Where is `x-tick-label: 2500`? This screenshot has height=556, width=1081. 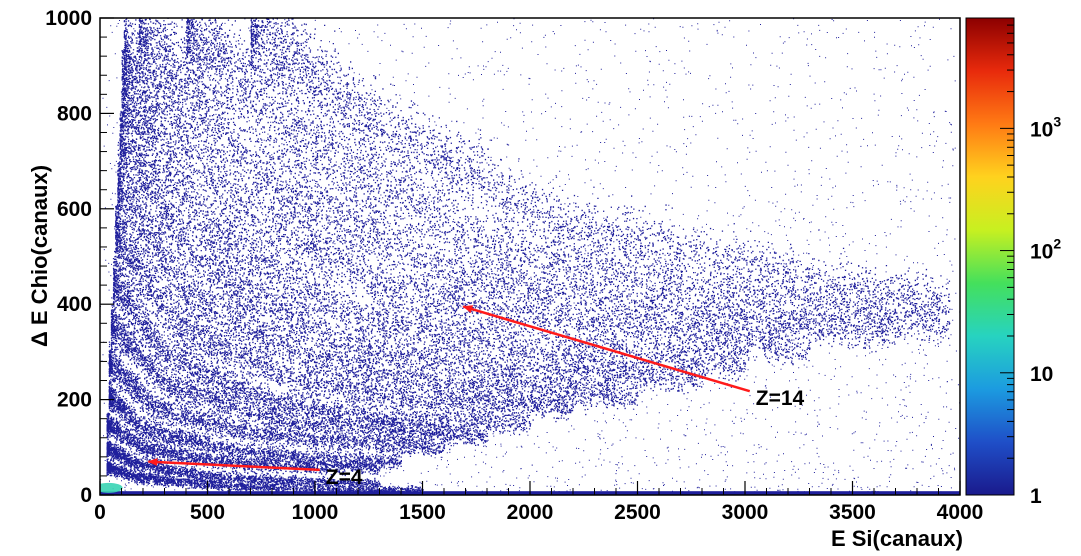 x-tick-label: 2500 is located at coordinates (637, 512).